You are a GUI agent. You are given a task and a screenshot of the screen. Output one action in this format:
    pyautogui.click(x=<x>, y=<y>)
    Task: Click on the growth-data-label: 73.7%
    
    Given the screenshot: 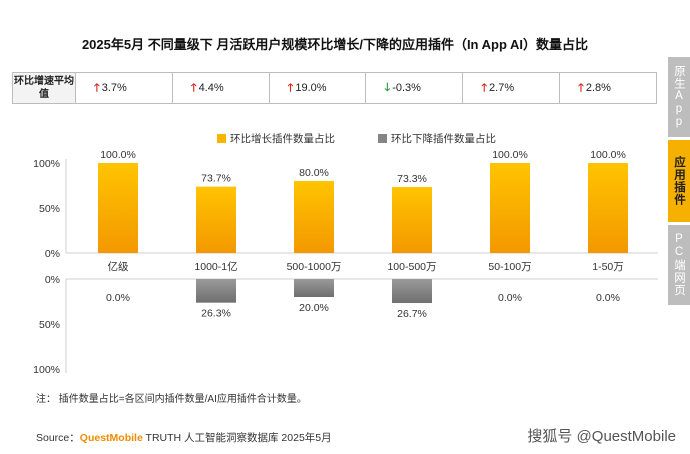 What is the action you would take?
    pyautogui.click(x=216, y=179)
    